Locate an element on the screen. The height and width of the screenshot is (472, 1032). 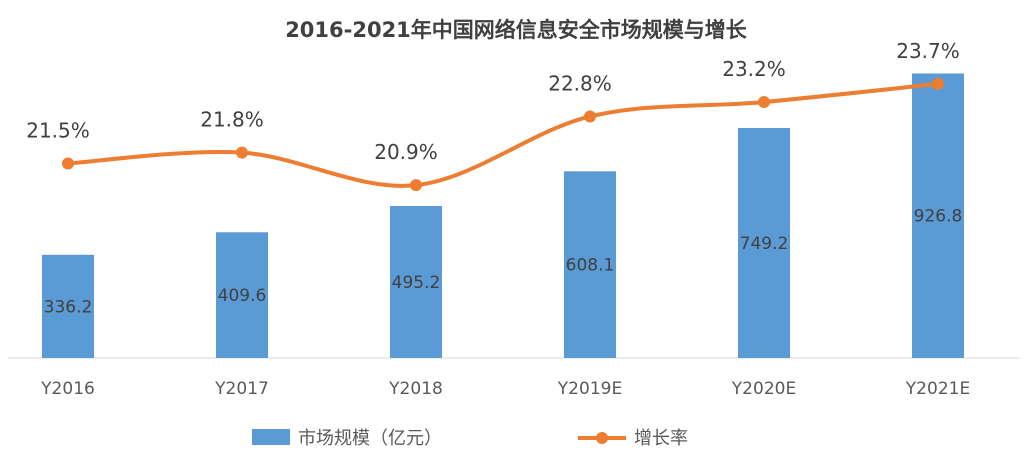
bar-y2021e is located at coordinates (938, 215).